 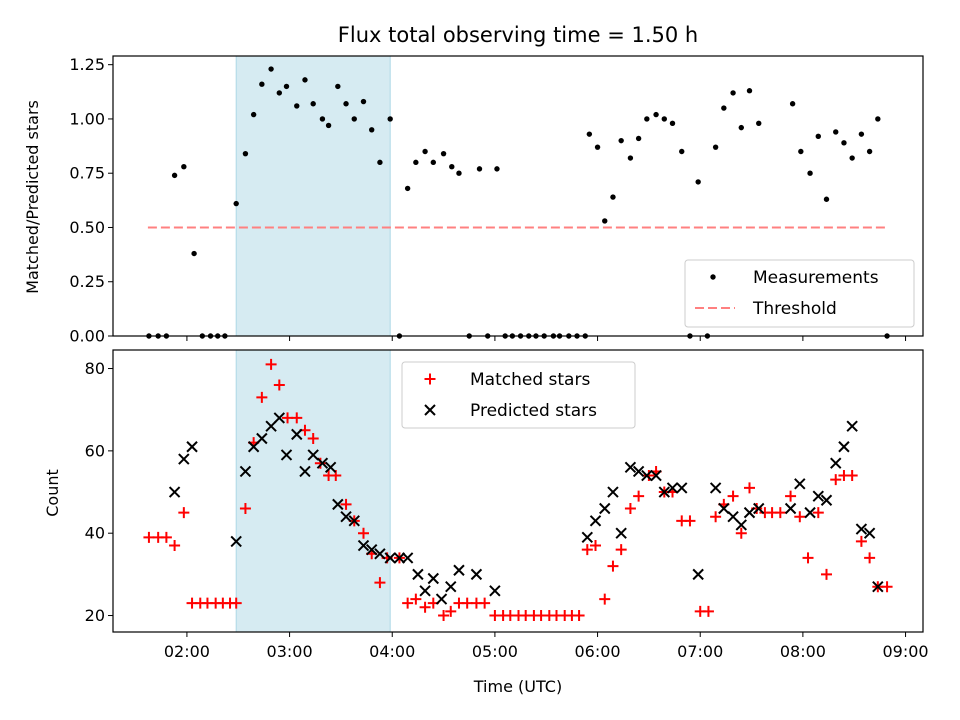 What do you see at coordinates (313, 196) in the screenshot?
I see `highlight-band` at bounding box center [313, 196].